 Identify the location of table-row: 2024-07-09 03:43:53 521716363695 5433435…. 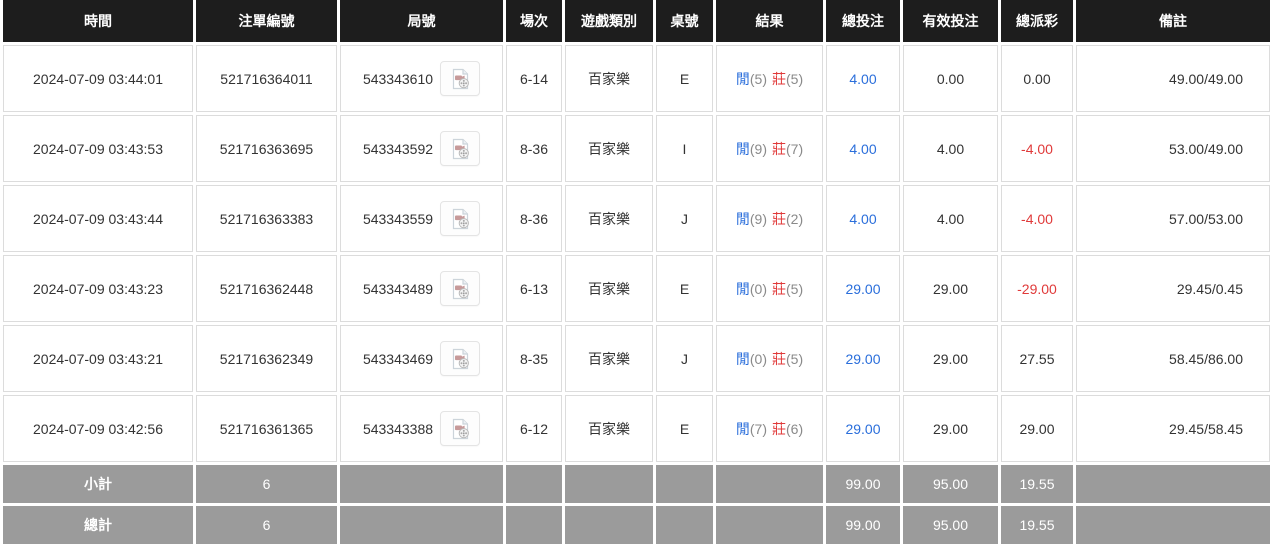
(636, 148).